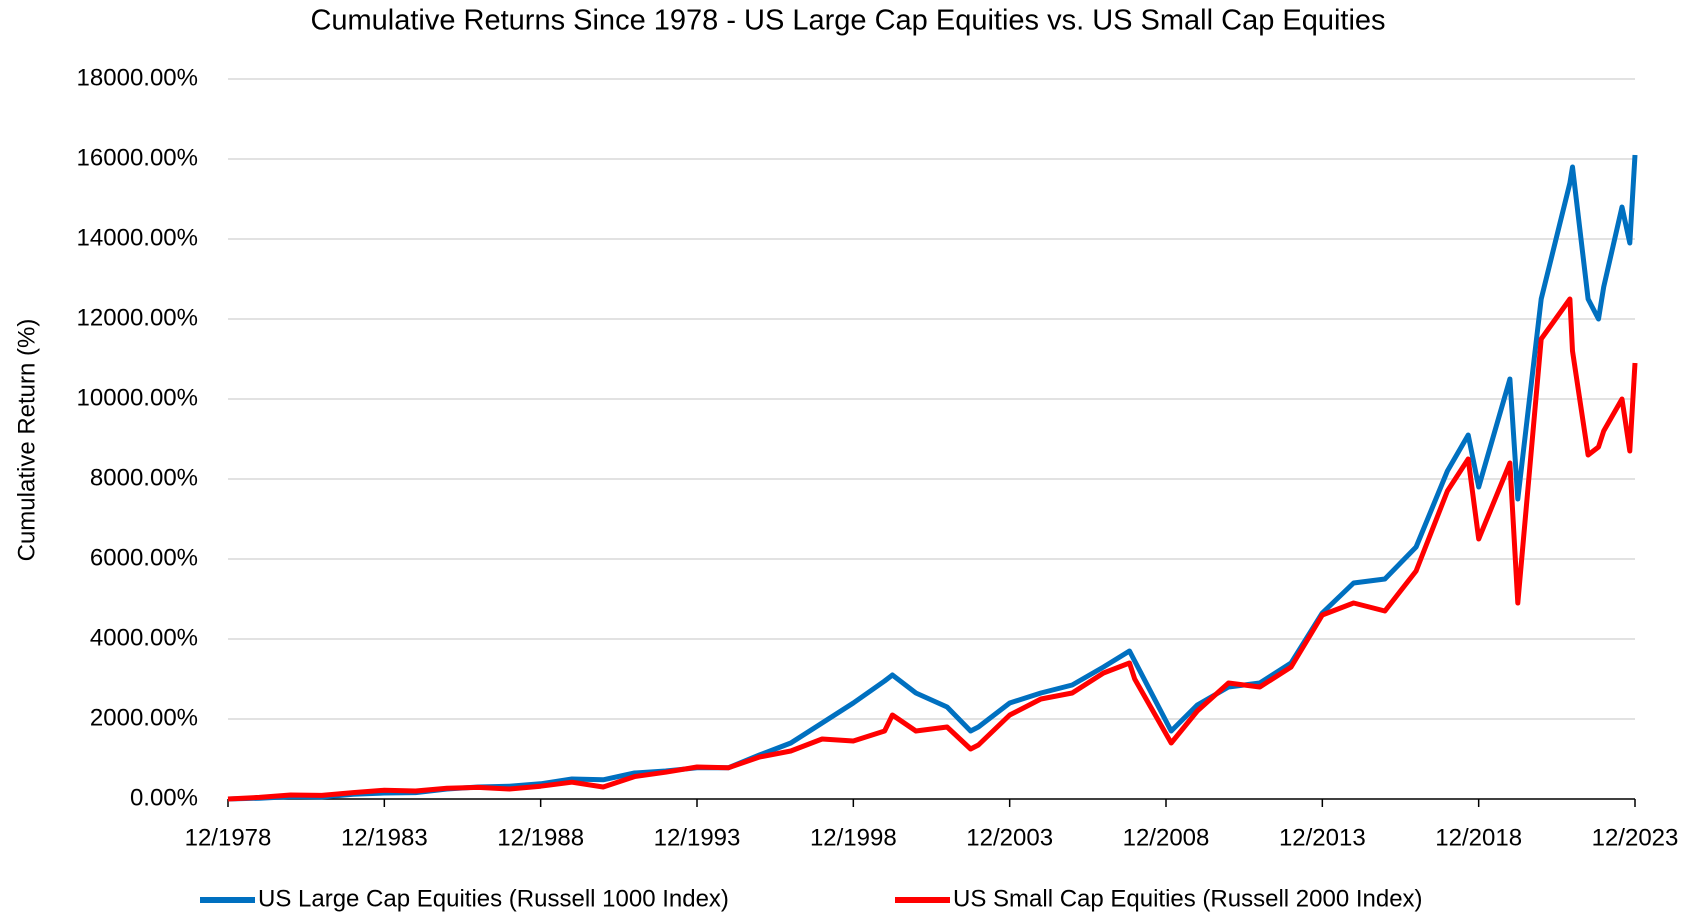 The height and width of the screenshot is (918, 1697). I want to click on x-tick-label: 12/2013, so click(1322, 837).